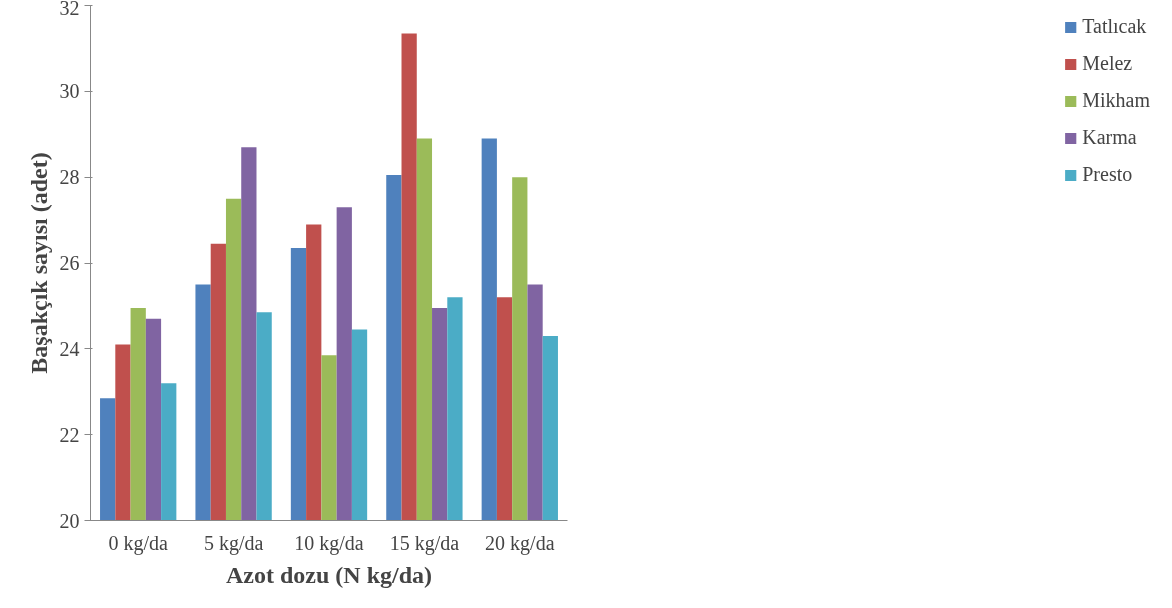 This screenshot has width=1172, height=608. Describe the element at coordinates (1107, 63) in the screenshot. I see `legend-label: Melez` at that location.